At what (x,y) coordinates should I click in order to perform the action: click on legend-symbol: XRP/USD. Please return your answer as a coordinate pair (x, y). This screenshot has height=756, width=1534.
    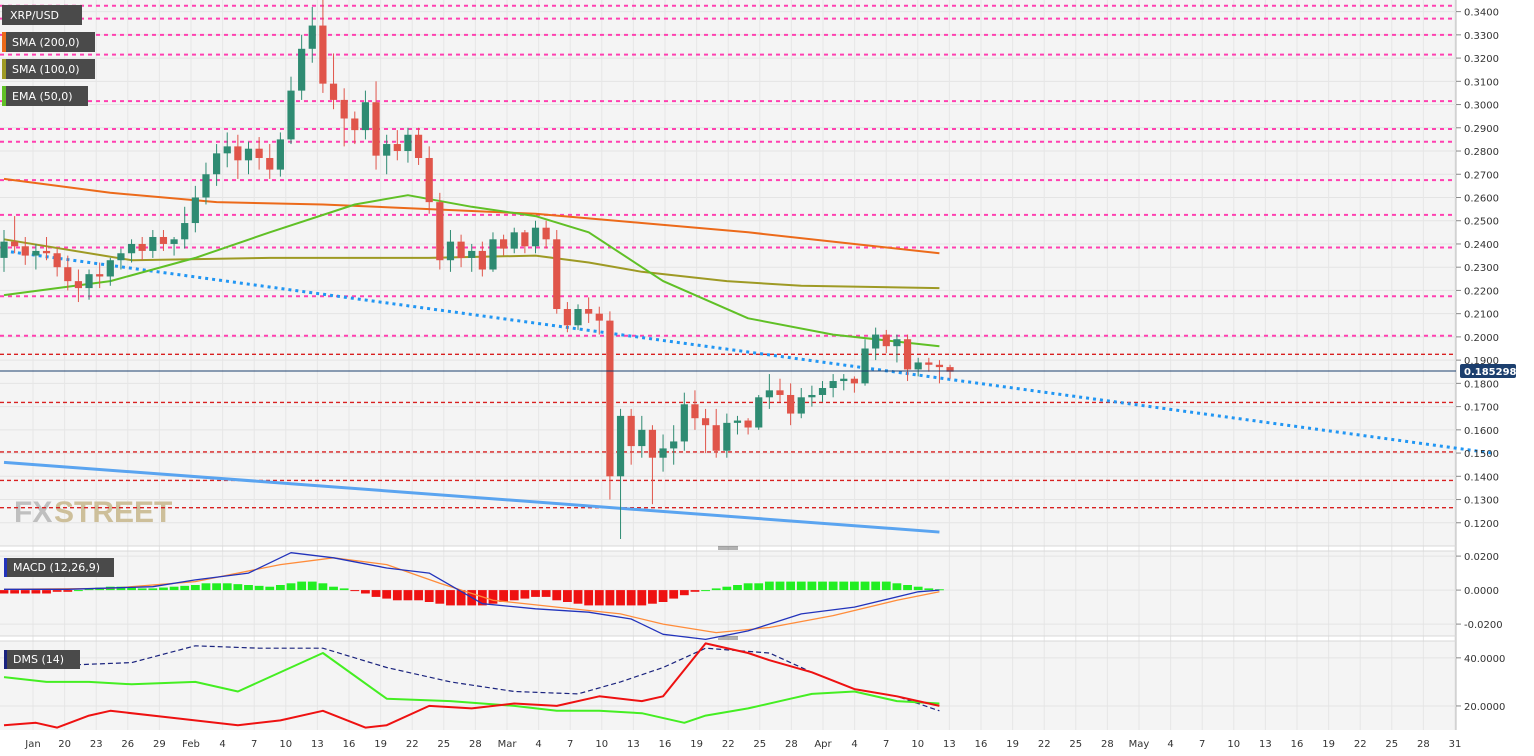
    Looking at the image, I should click on (42, 15).